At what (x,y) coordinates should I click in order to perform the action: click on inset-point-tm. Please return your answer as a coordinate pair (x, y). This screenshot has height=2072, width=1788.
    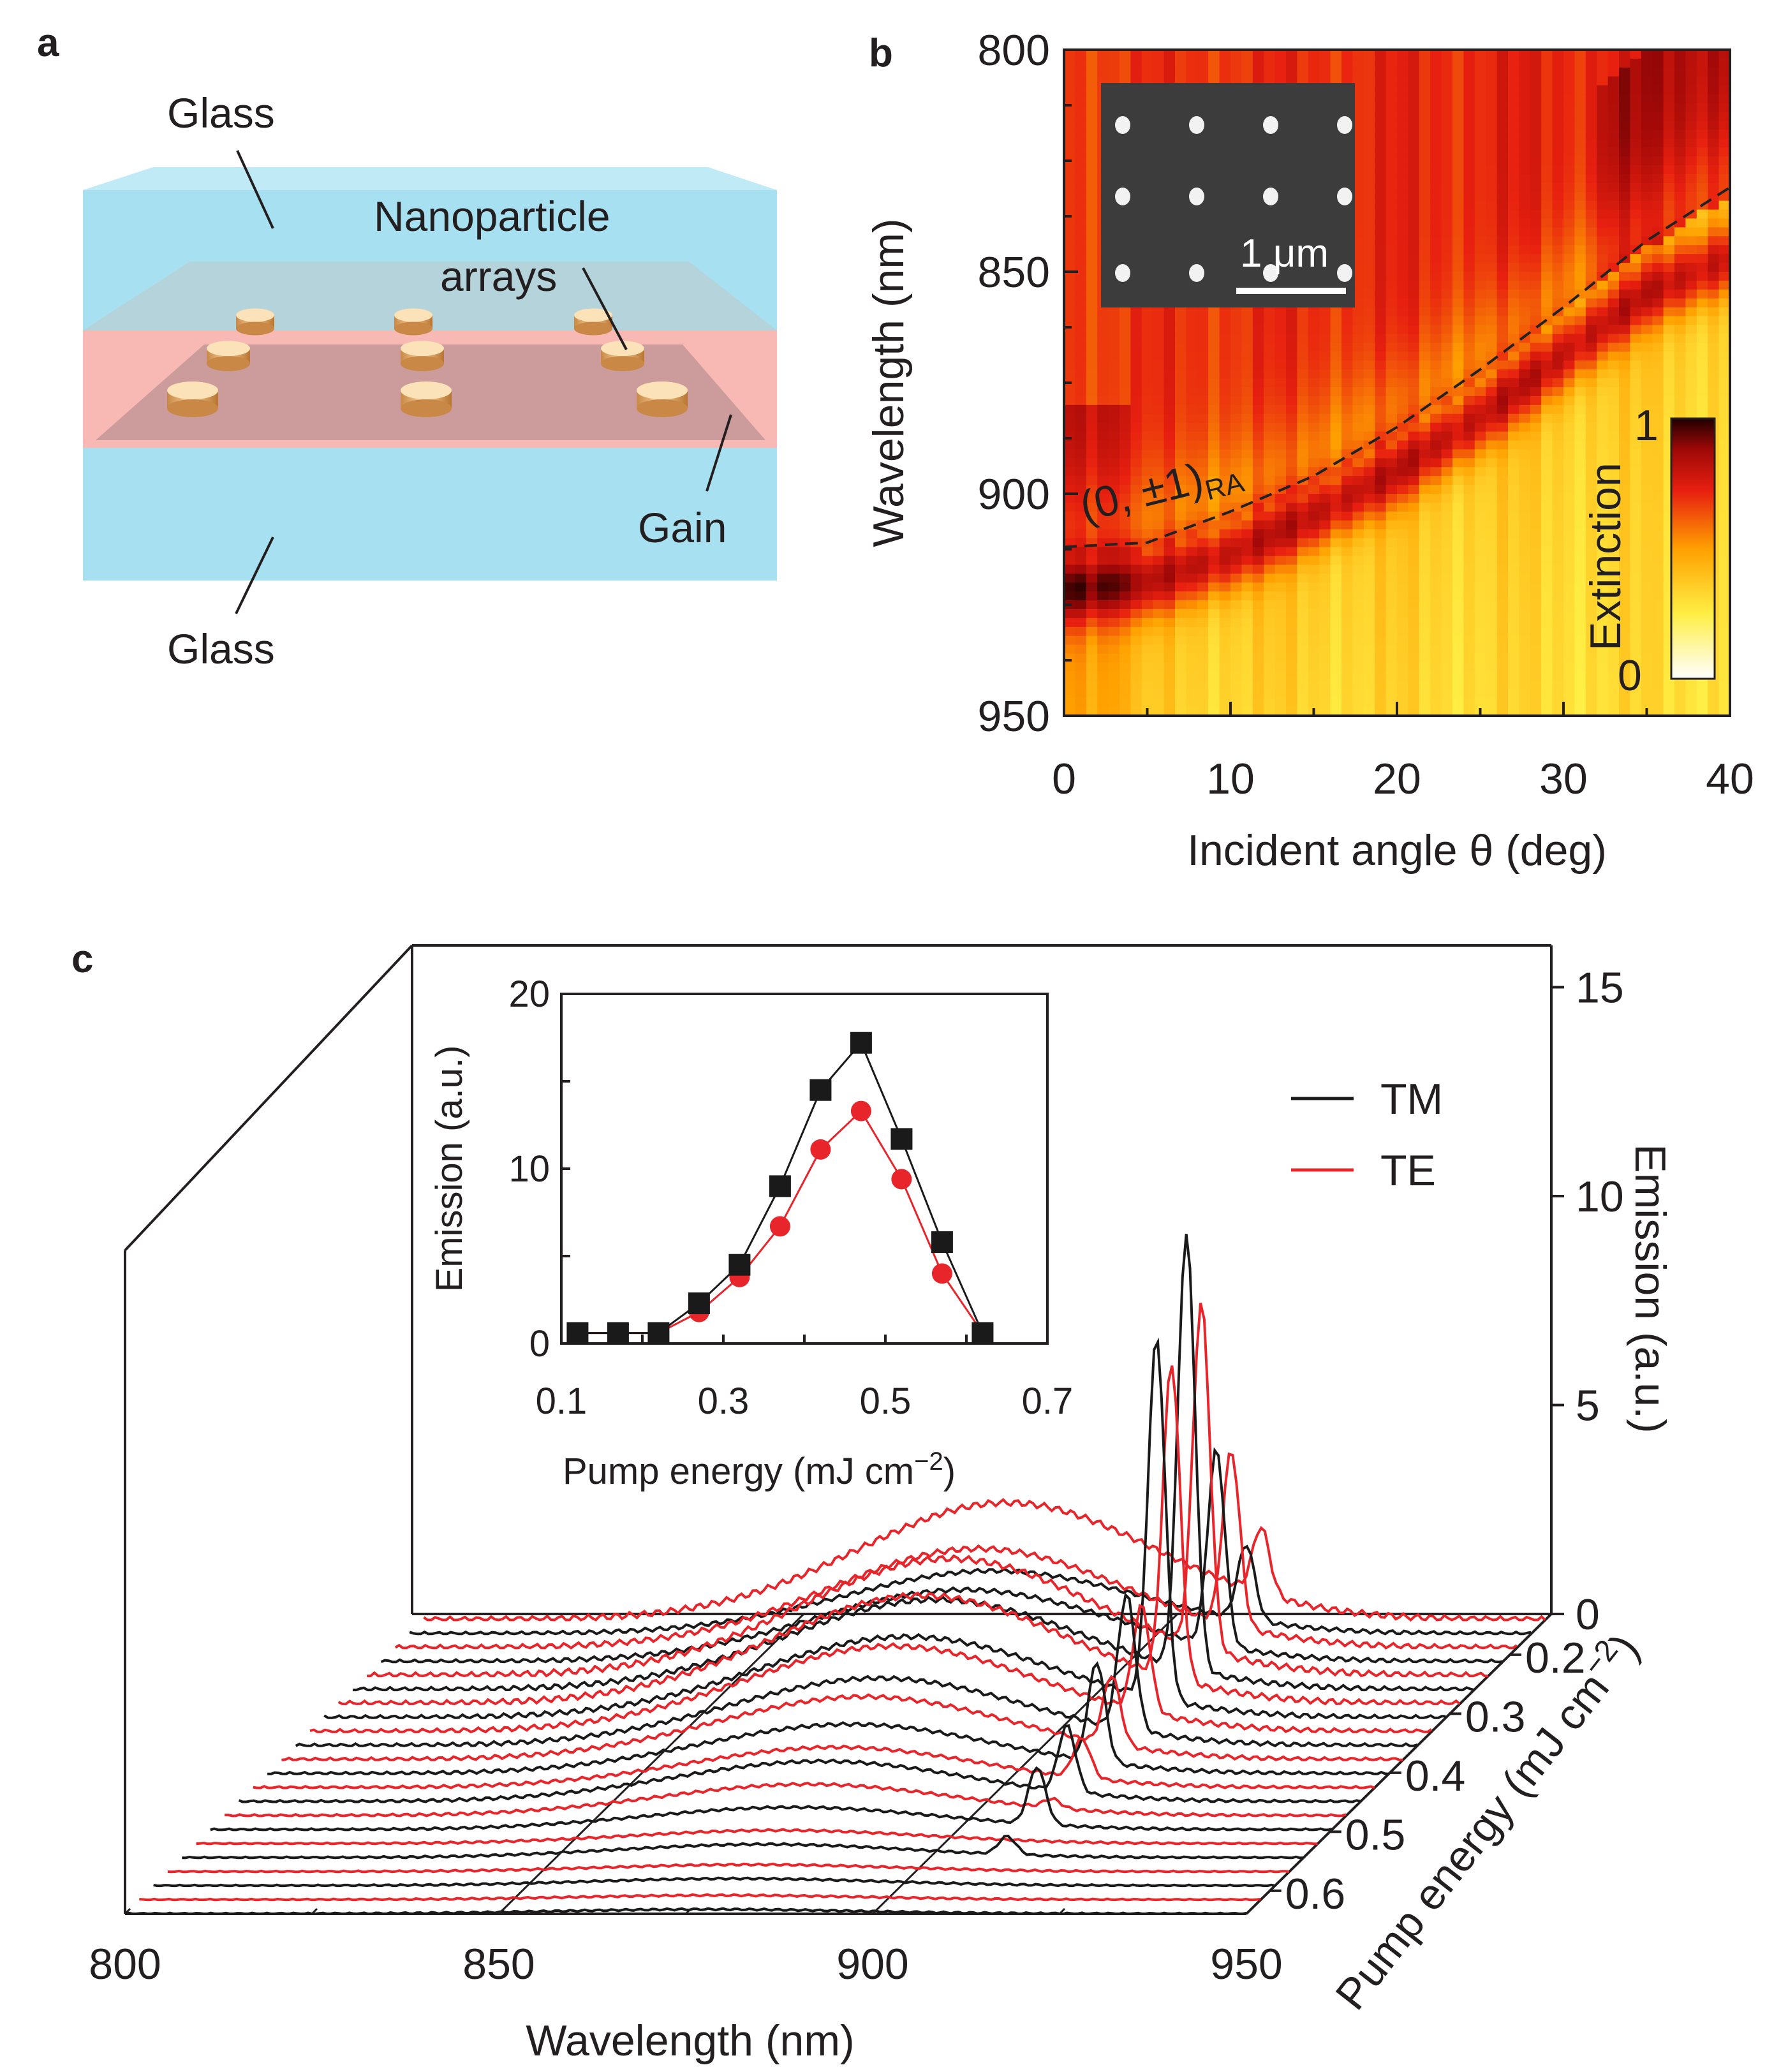
    Looking at the image, I should click on (618, 1333).